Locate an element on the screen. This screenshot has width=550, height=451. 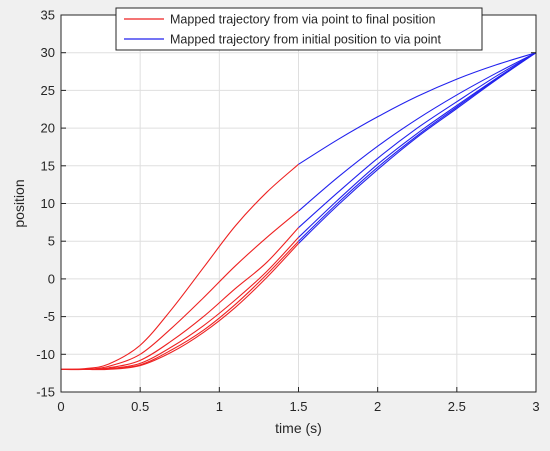
x-tick-label: 2 is located at coordinates (377, 406).